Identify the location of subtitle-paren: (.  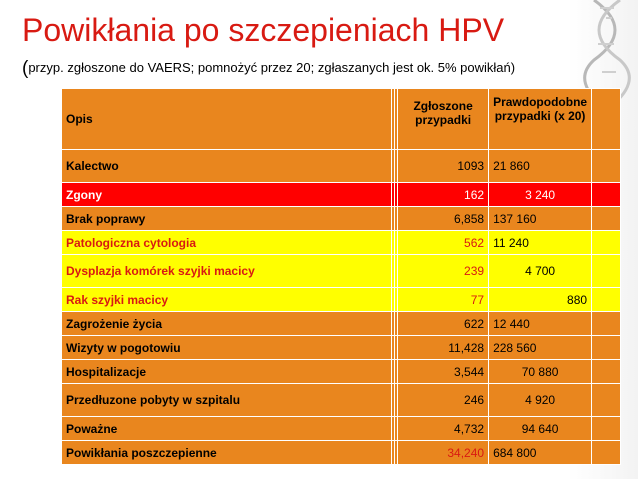
(25, 68).